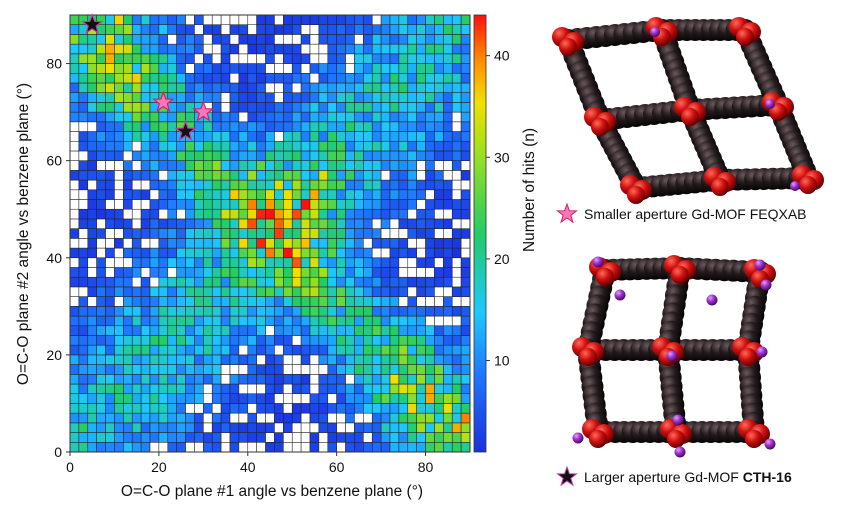 The height and width of the screenshot is (505, 853). What do you see at coordinates (720, 187) in the screenshot?
I see `oxygen-atom` at bounding box center [720, 187].